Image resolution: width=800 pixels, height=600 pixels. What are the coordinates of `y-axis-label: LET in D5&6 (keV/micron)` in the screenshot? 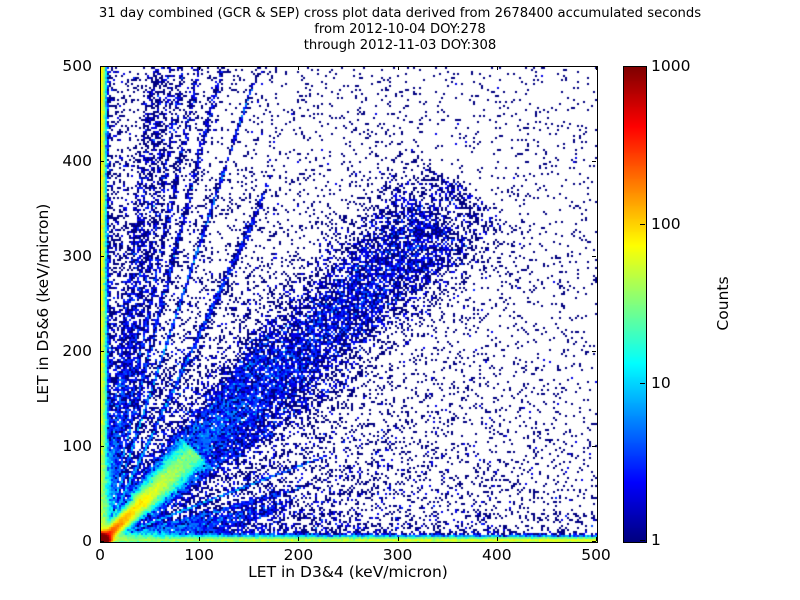 It's located at (43, 303).